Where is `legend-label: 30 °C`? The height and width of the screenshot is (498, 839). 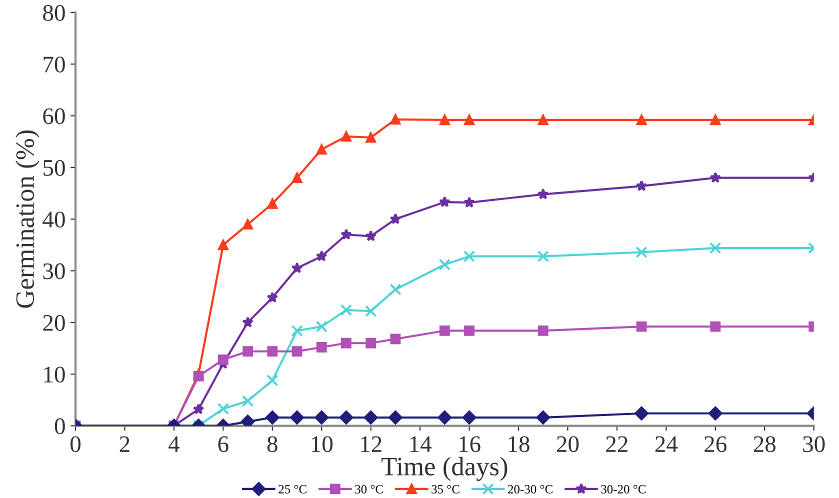
legend-label: 30 °C is located at coordinates (369, 489).